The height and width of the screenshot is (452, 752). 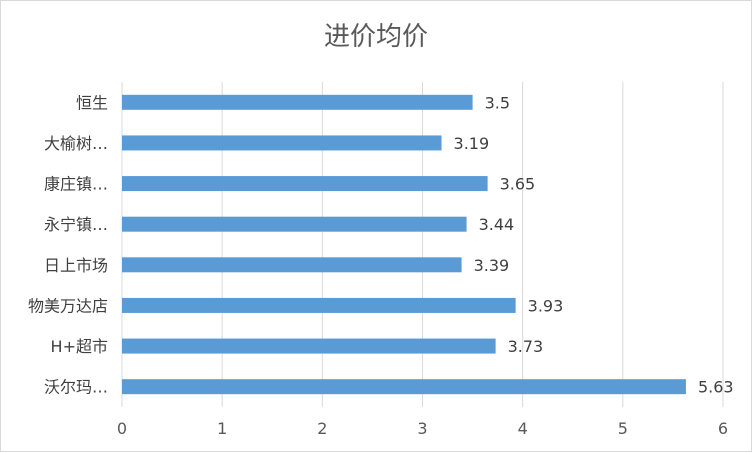 I want to click on category-label: H+超市, so click(x=79, y=346).